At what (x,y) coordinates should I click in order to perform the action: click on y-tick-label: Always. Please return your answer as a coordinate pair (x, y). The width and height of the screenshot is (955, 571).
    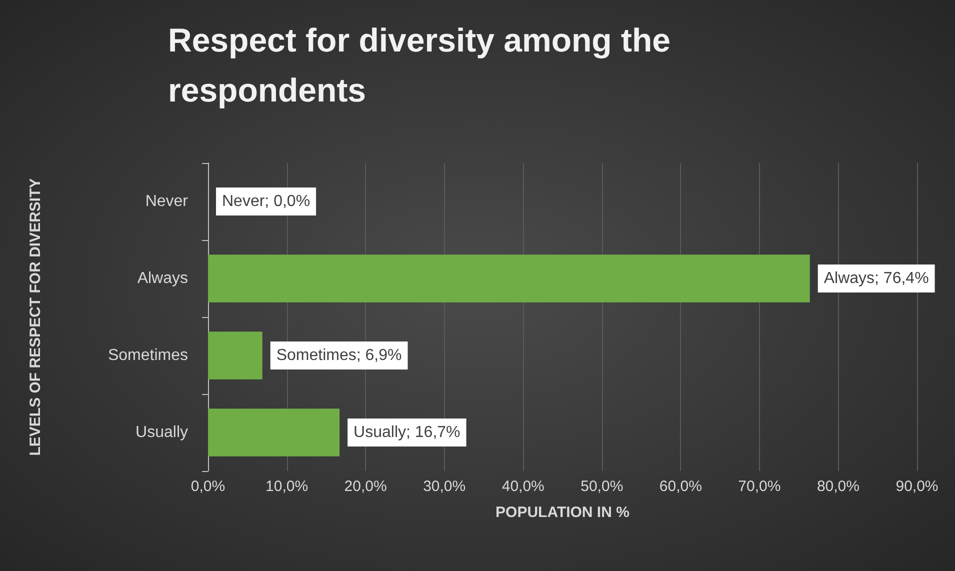
    Looking at the image, I should click on (162, 278).